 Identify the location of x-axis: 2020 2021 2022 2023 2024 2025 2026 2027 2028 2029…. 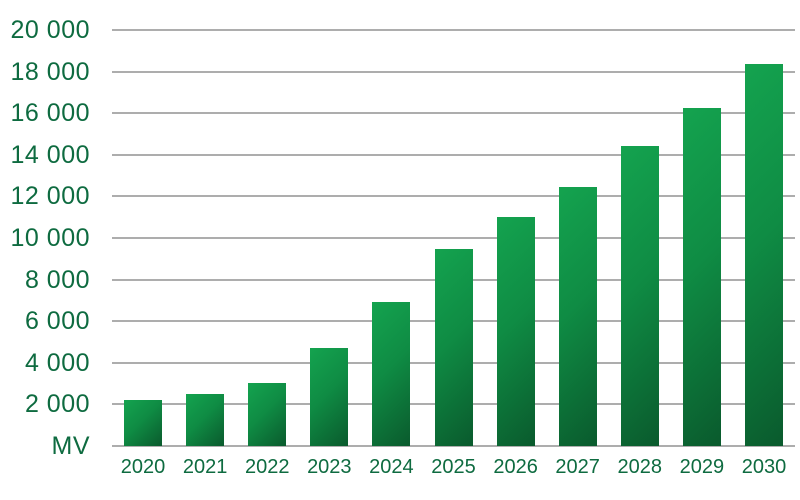
(453, 468).